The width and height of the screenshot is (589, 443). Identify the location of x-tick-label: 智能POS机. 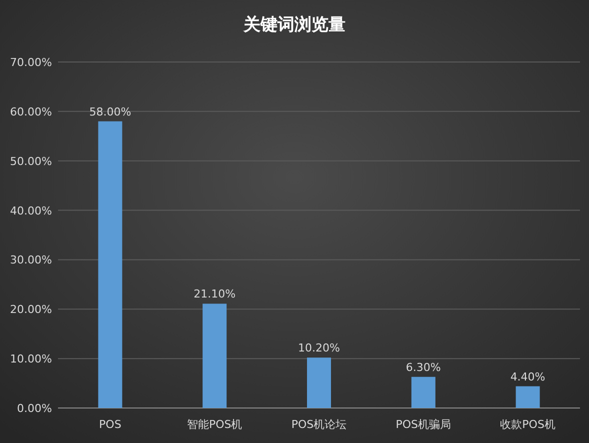
(214, 424).